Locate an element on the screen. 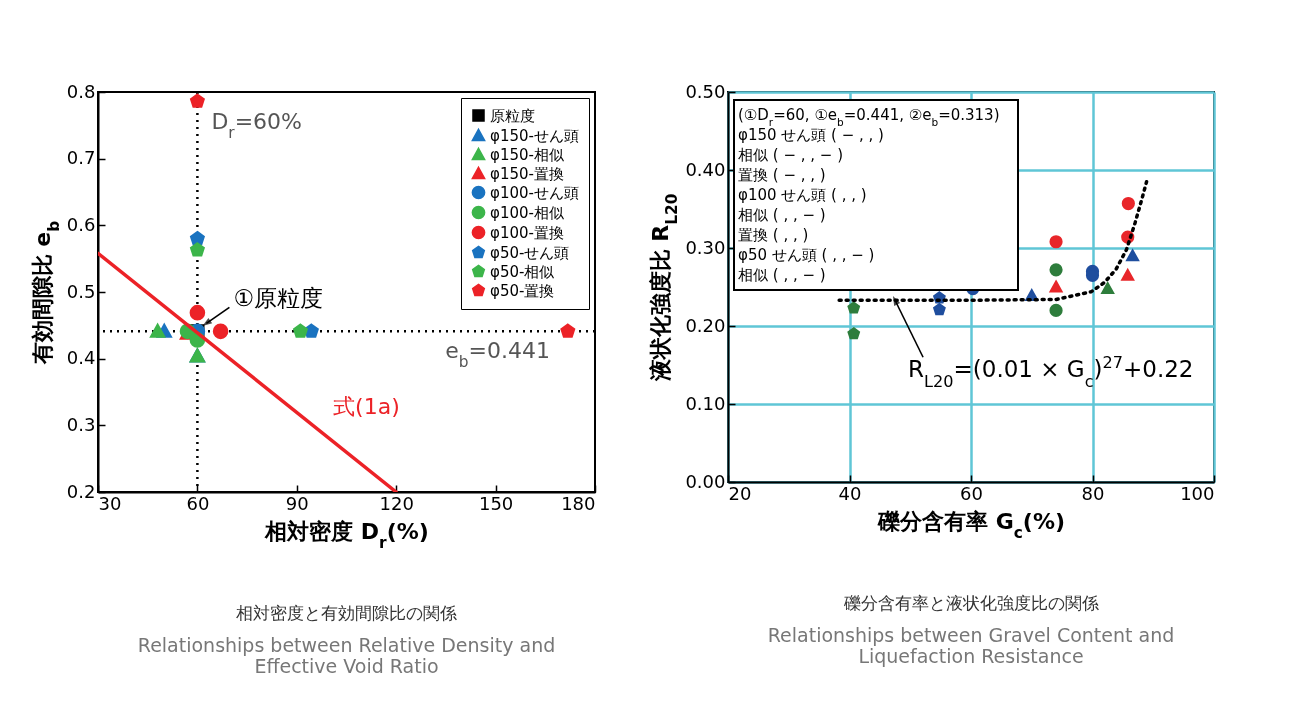 The image size is (1291, 720). annotation: 相似 ( − , , − ) is located at coordinates (790, 155).